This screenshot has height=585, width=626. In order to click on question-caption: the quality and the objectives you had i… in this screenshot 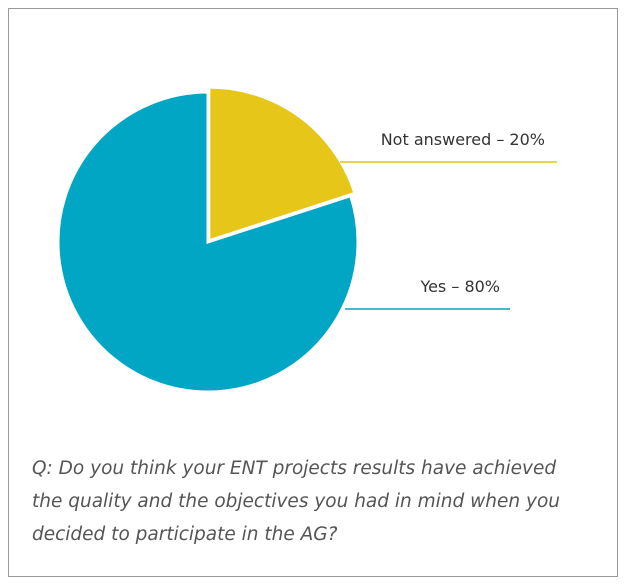, I will do `click(296, 501)`.